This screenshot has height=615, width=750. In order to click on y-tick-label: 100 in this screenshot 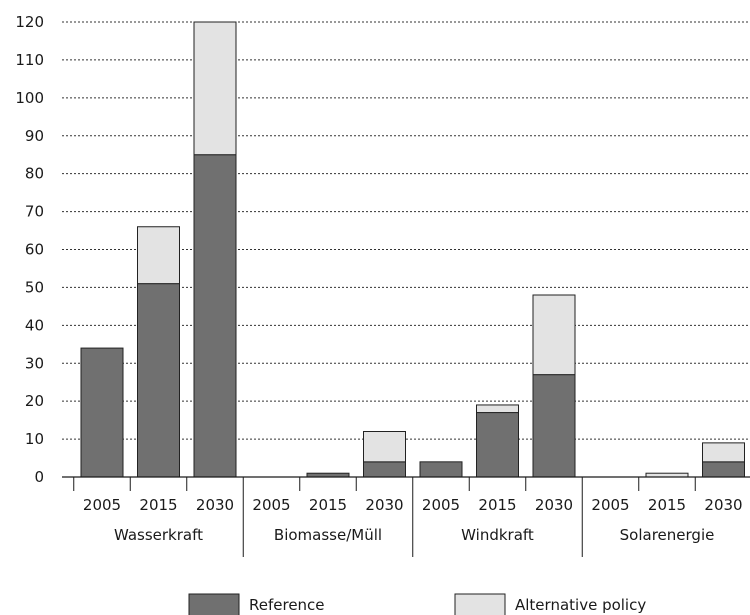, I will do `click(29, 98)`.